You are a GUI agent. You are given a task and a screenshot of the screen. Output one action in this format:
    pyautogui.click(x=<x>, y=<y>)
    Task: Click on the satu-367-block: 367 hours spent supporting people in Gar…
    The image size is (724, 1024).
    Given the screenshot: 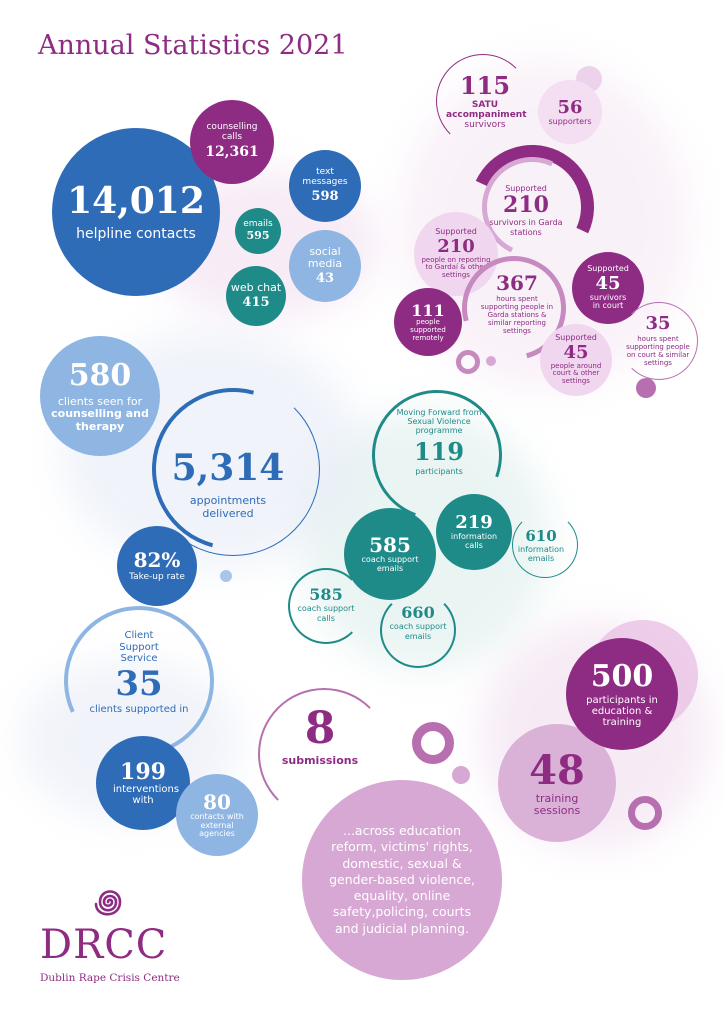 What is the action you would take?
    pyautogui.click(x=517, y=303)
    